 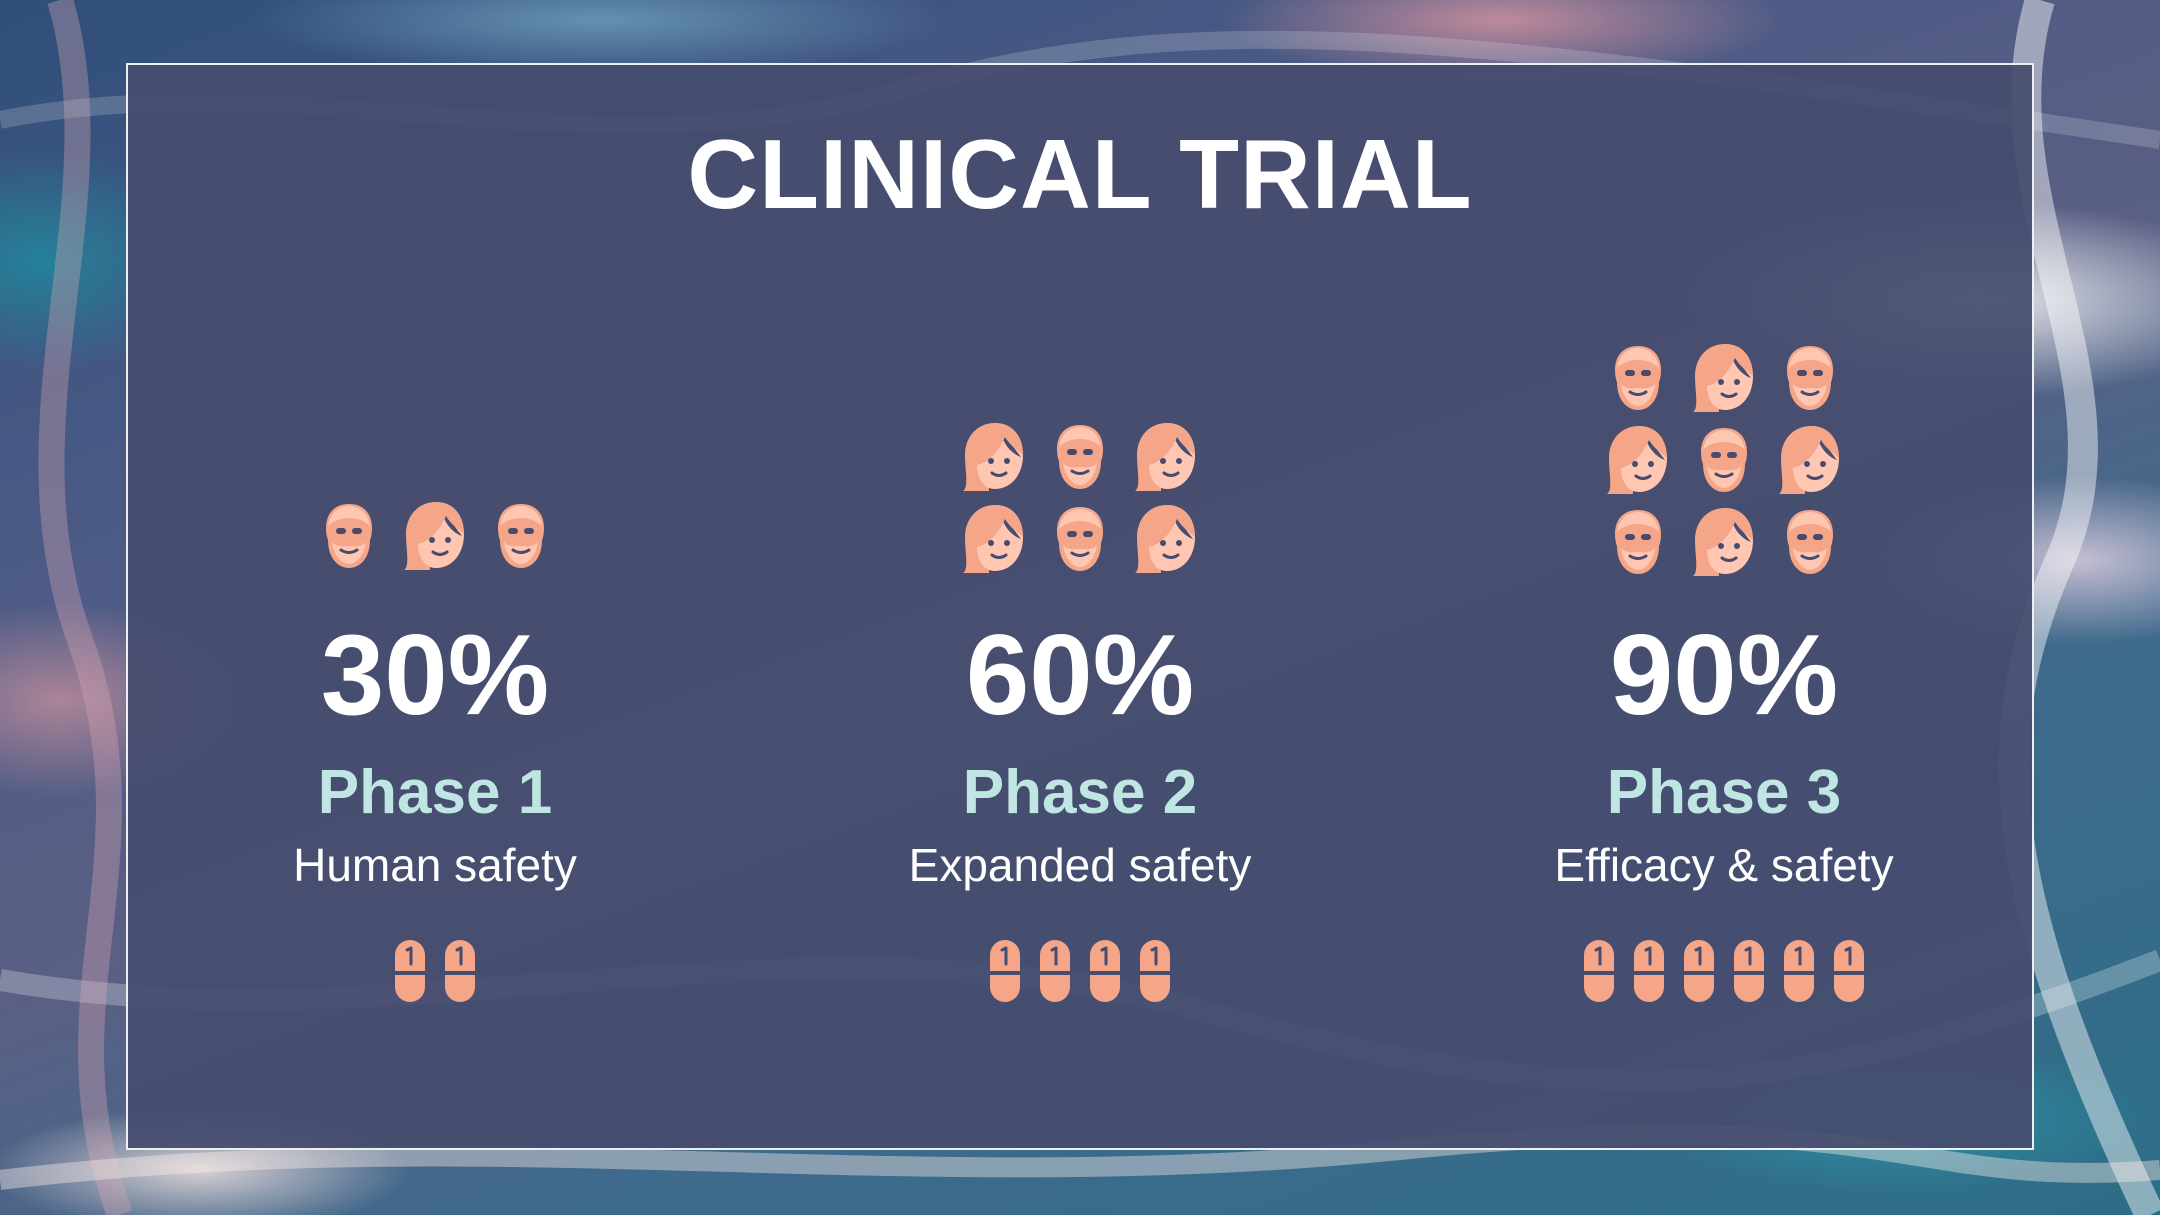 What do you see at coordinates (1080, 174) in the screenshot?
I see `slide-title: CLINICAL TRIAL` at bounding box center [1080, 174].